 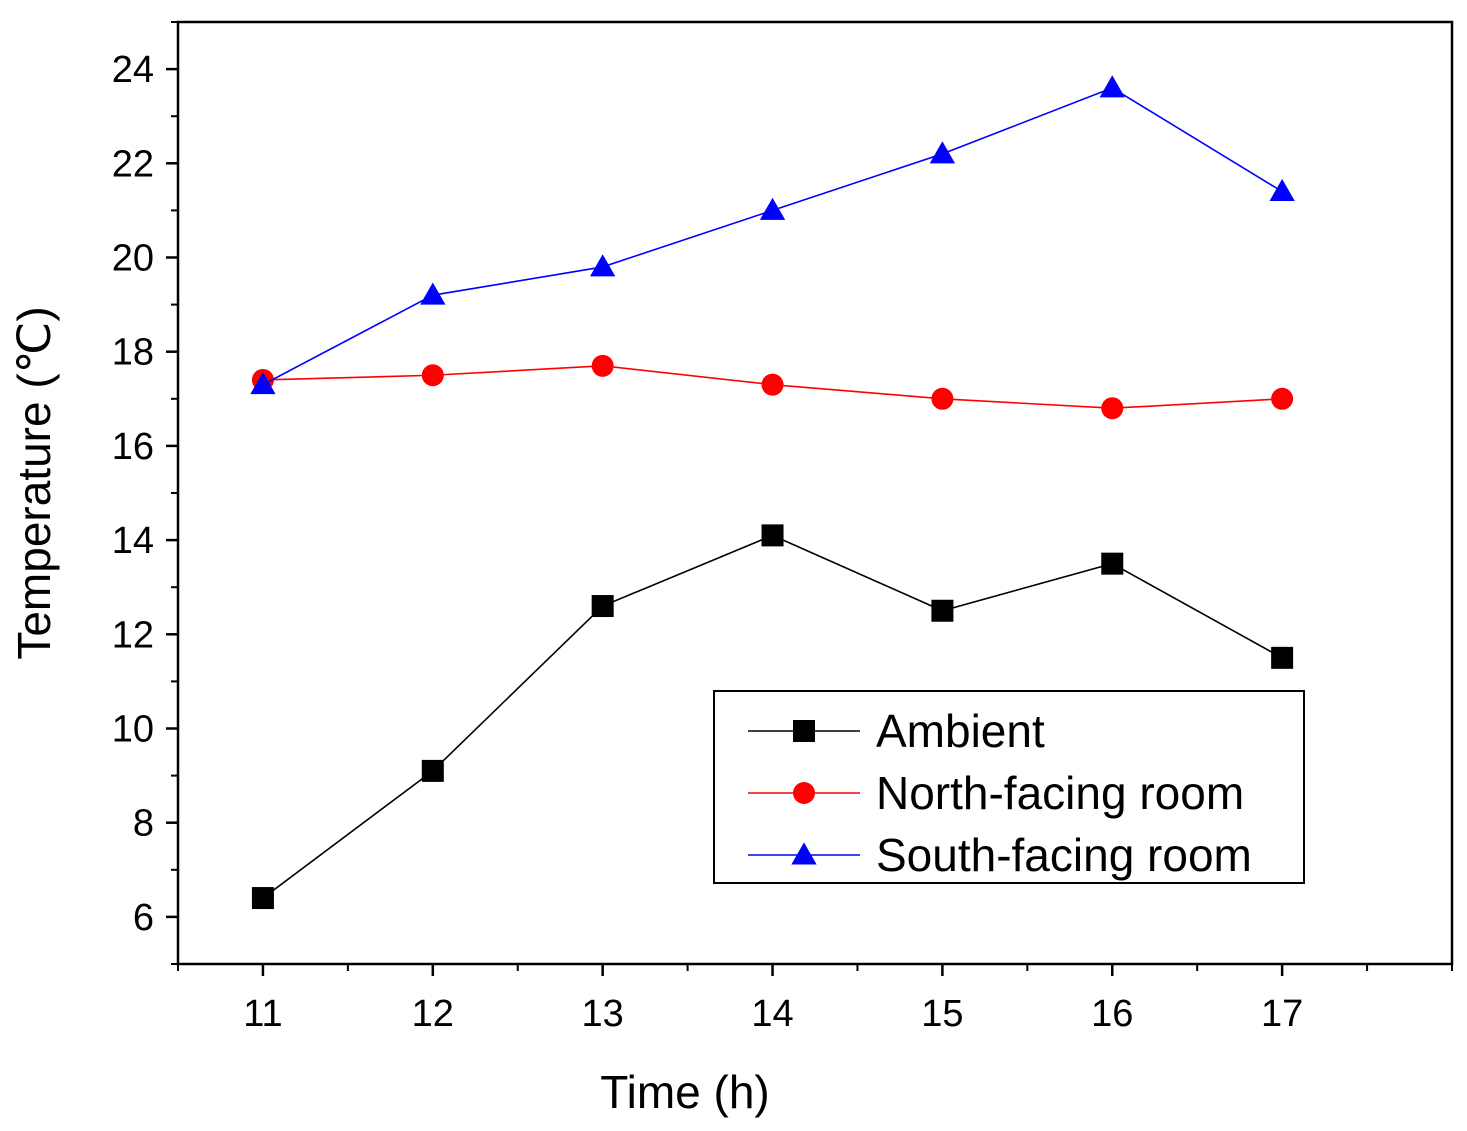 What do you see at coordinates (1064, 855) in the screenshot?
I see `legend-label: South-facing room` at bounding box center [1064, 855].